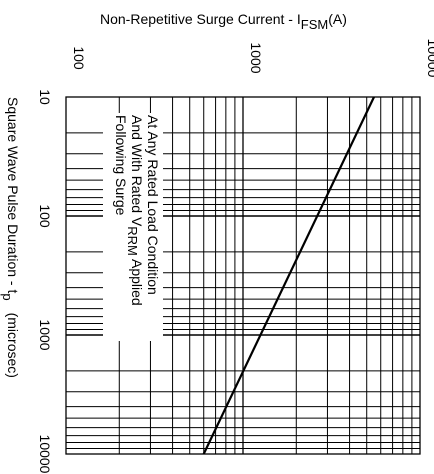 This screenshot has width=434, height=474. What do you see at coordinates (45, 216) in the screenshot?
I see `y-tick-label: 100` at bounding box center [45, 216].